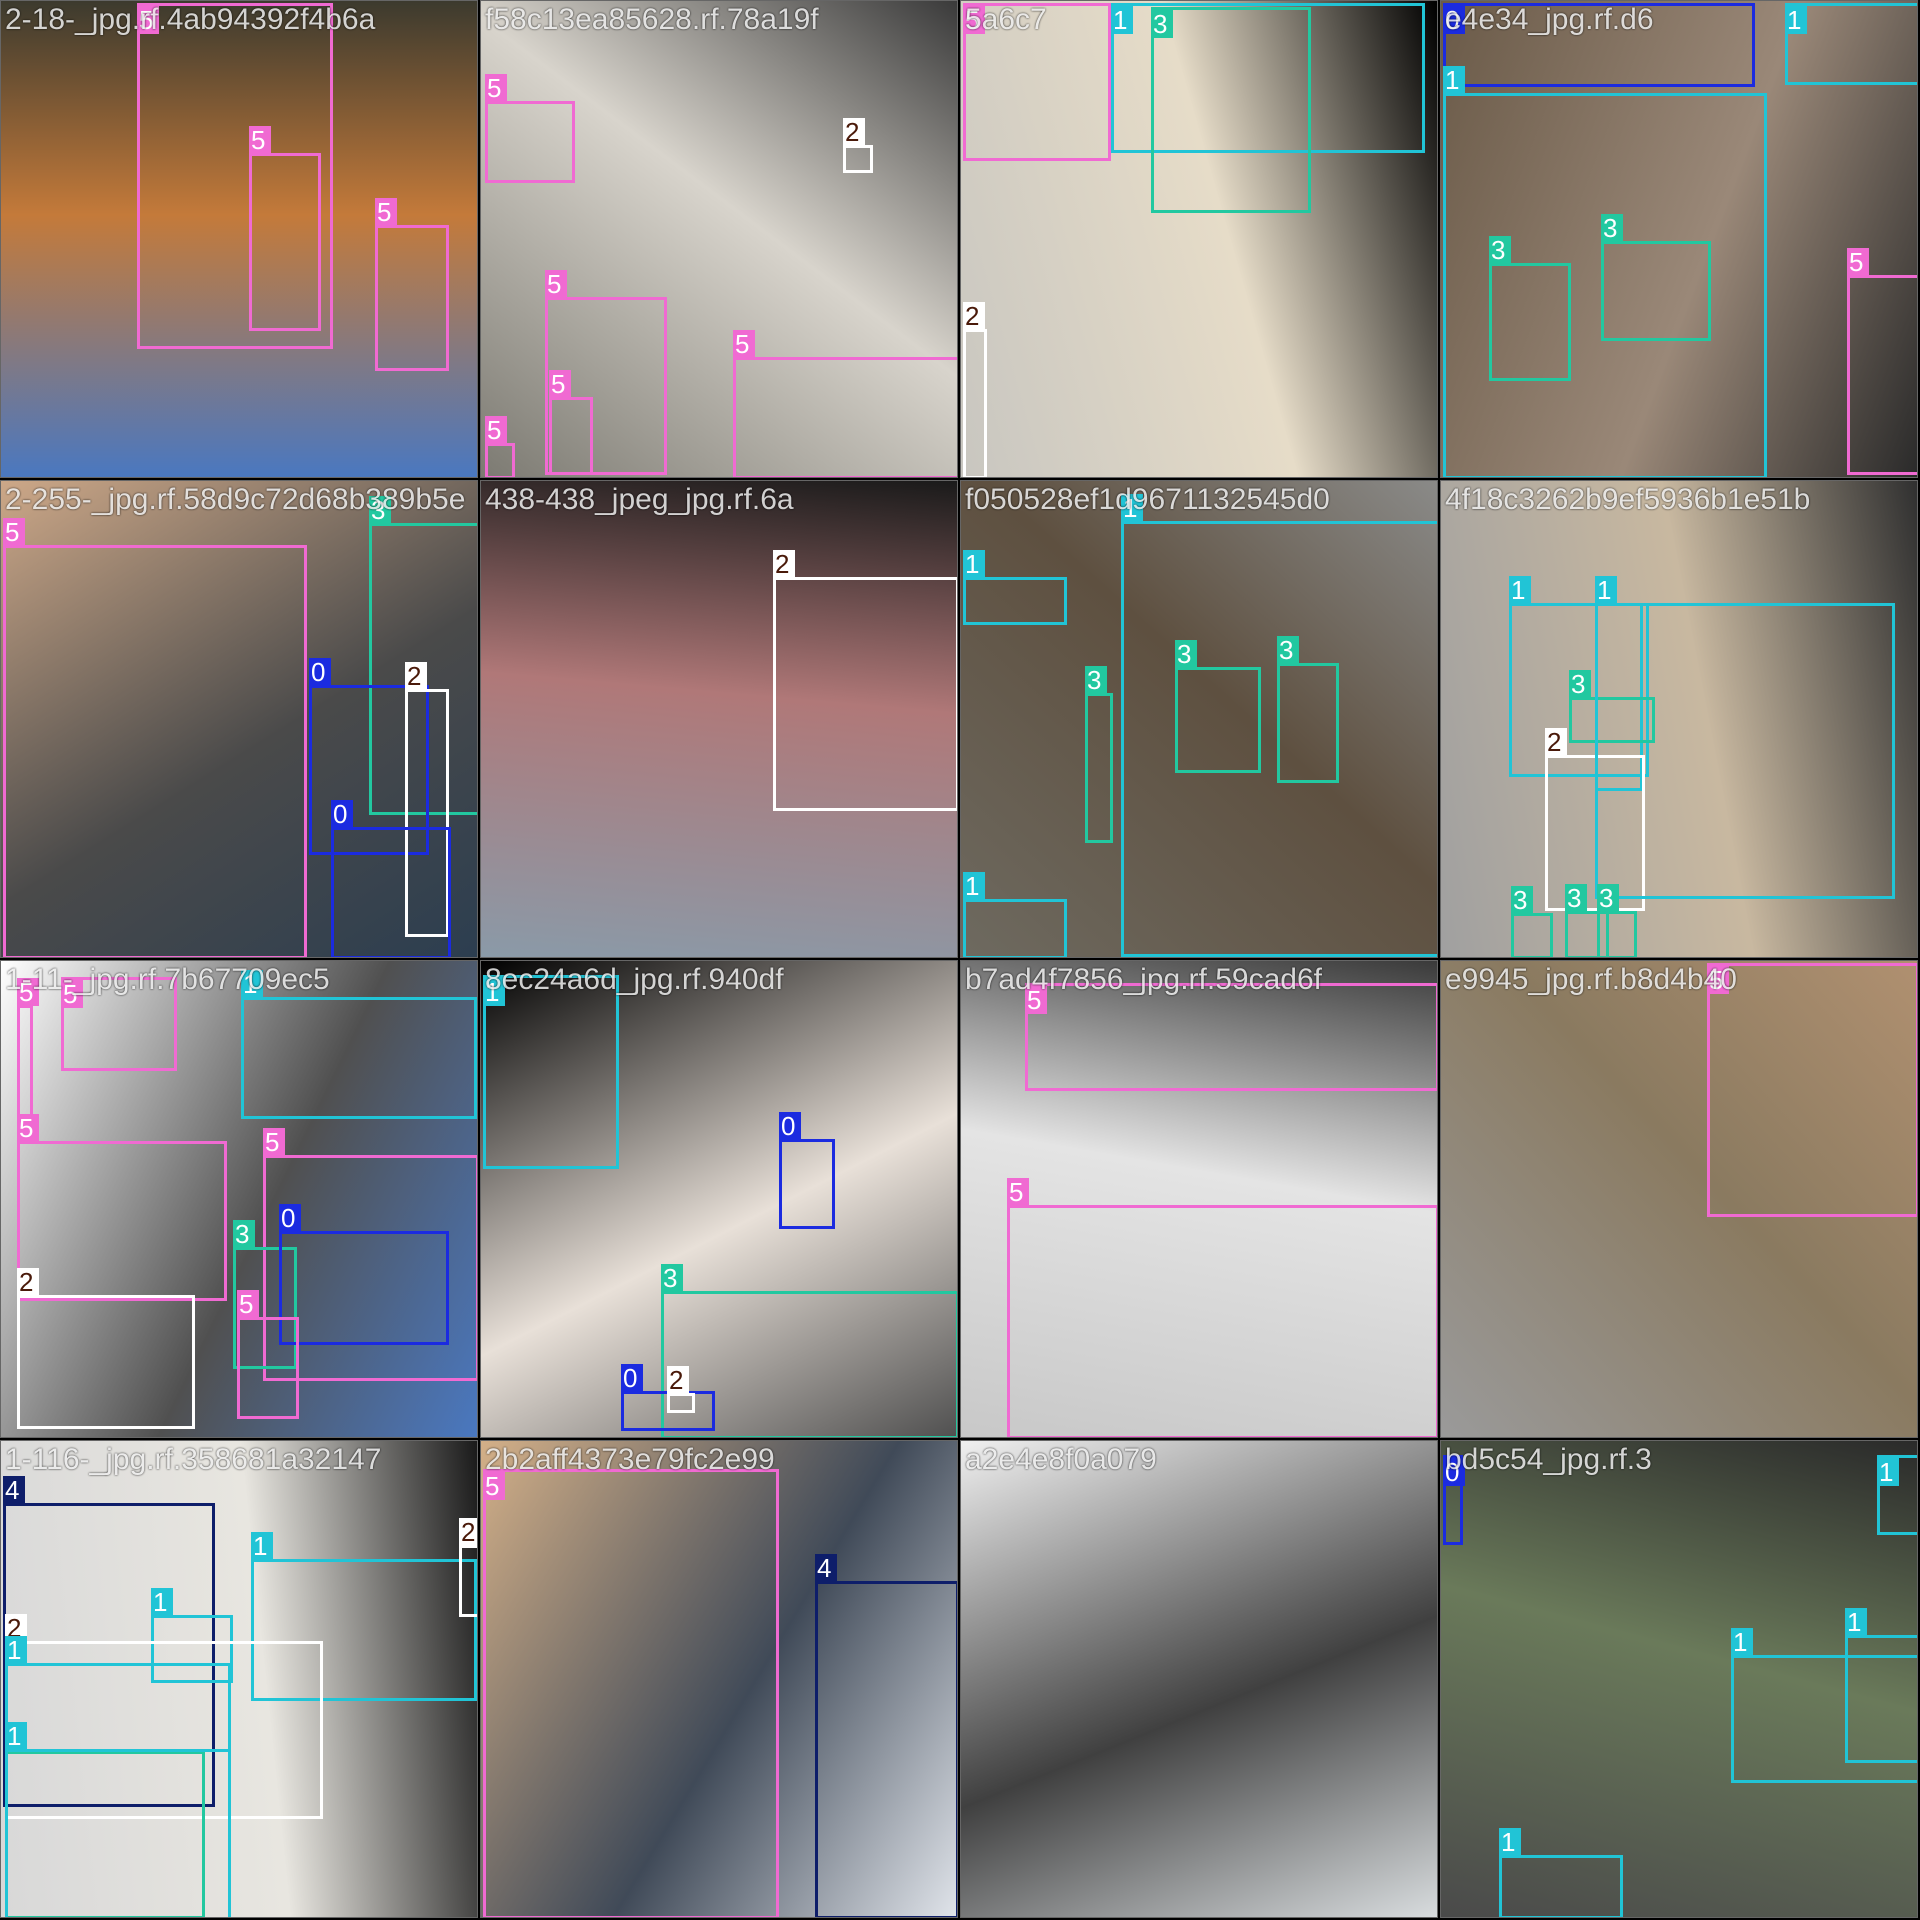 The width and height of the screenshot is (1920, 1920). I want to click on mosaic-tile: 2b2aff4373e79fc2e99 5 4, so click(719, 1679).